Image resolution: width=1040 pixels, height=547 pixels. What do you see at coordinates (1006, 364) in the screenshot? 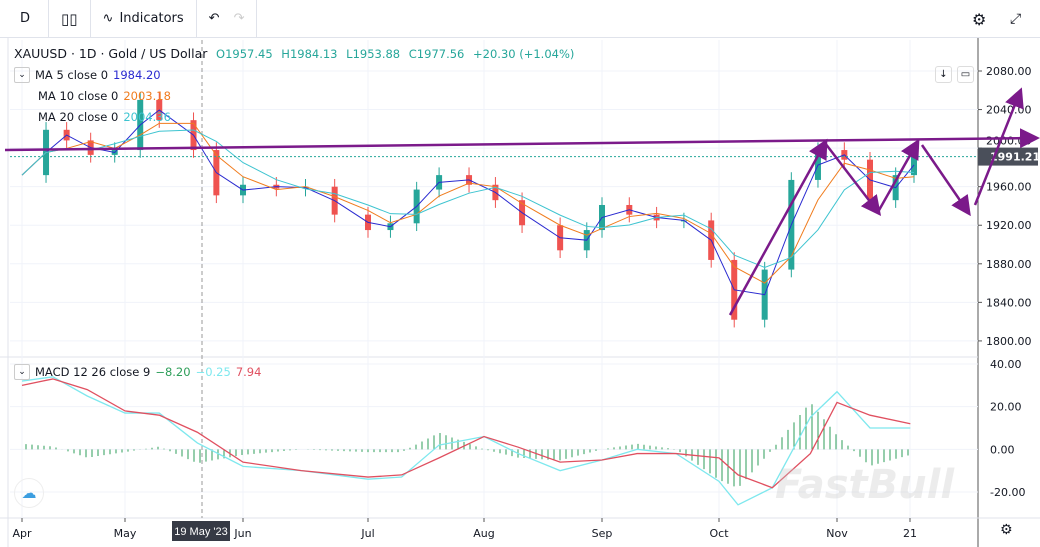
I see `macd-tick-label: 40.00` at bounding box center [1006, 364].